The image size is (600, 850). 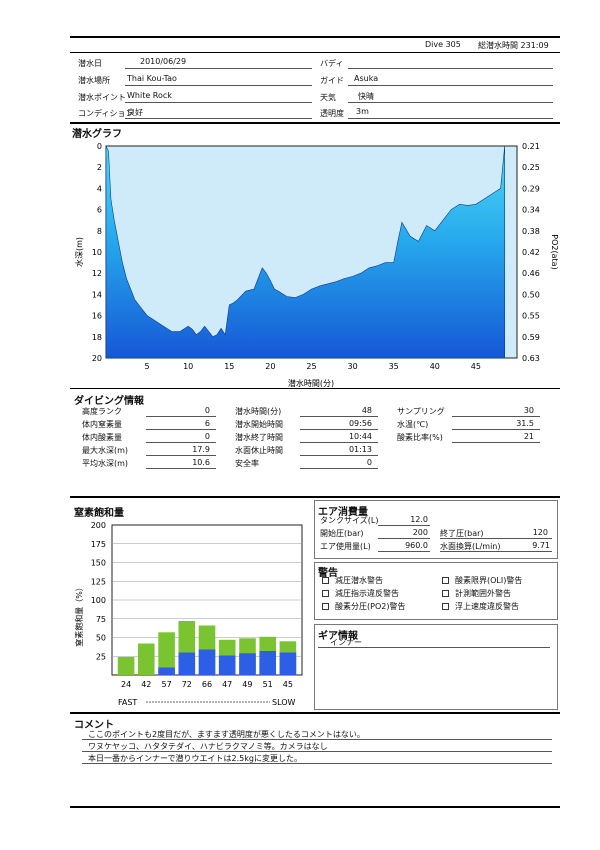 I want to click on dive-info-value: 6, so click(x=207, y=423).